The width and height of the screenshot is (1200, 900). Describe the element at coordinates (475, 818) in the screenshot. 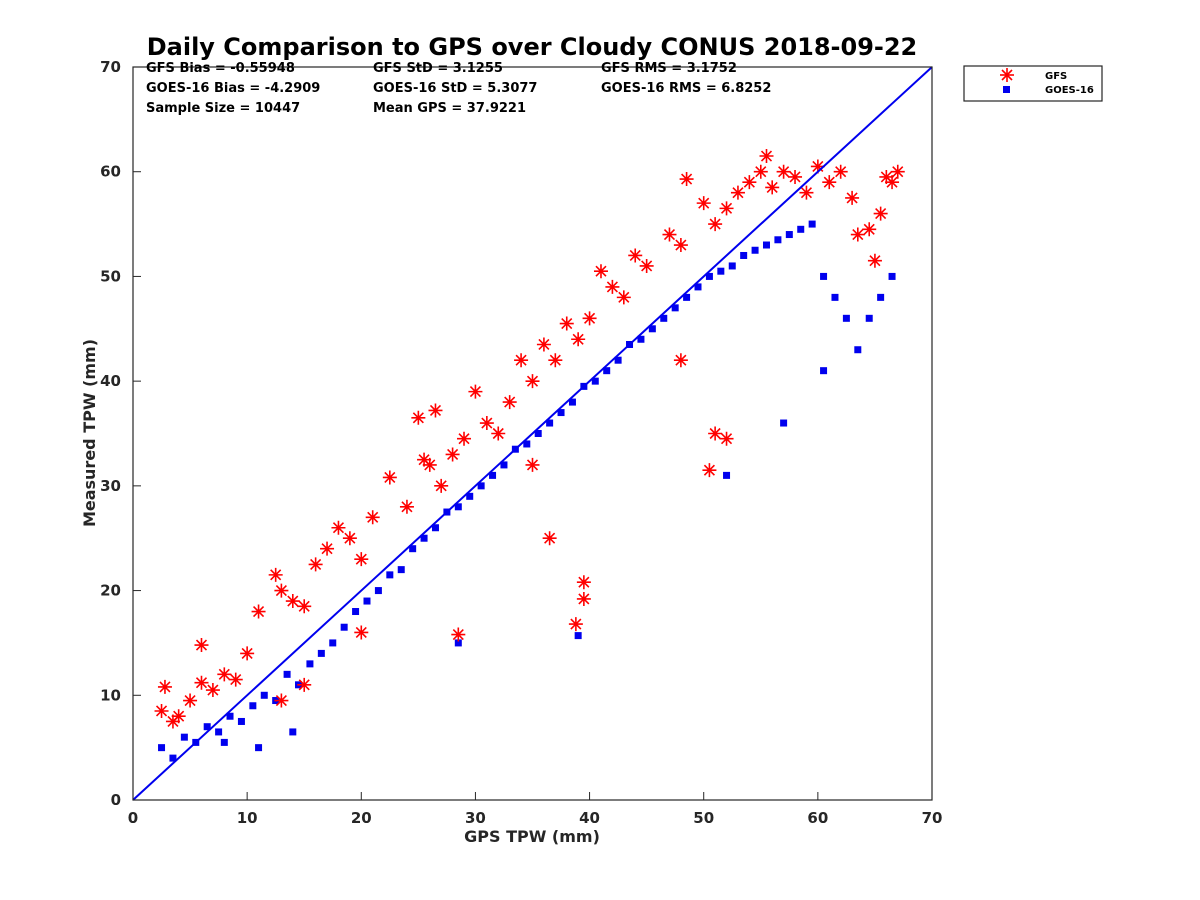

I see `x-tick-label: 30` at that location.